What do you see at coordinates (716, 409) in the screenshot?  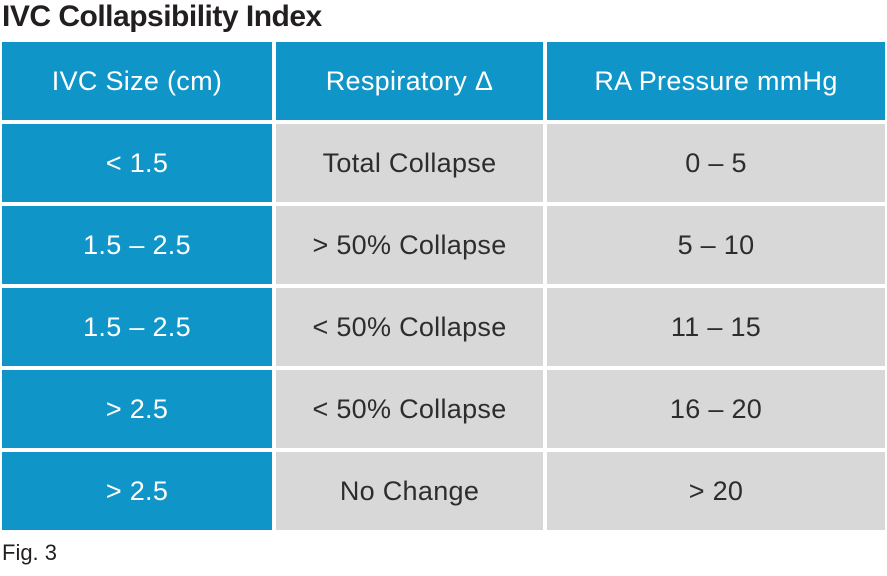 I see `table-cell-row4-pressure: 16 – 20` at bounding box center [716, 409].